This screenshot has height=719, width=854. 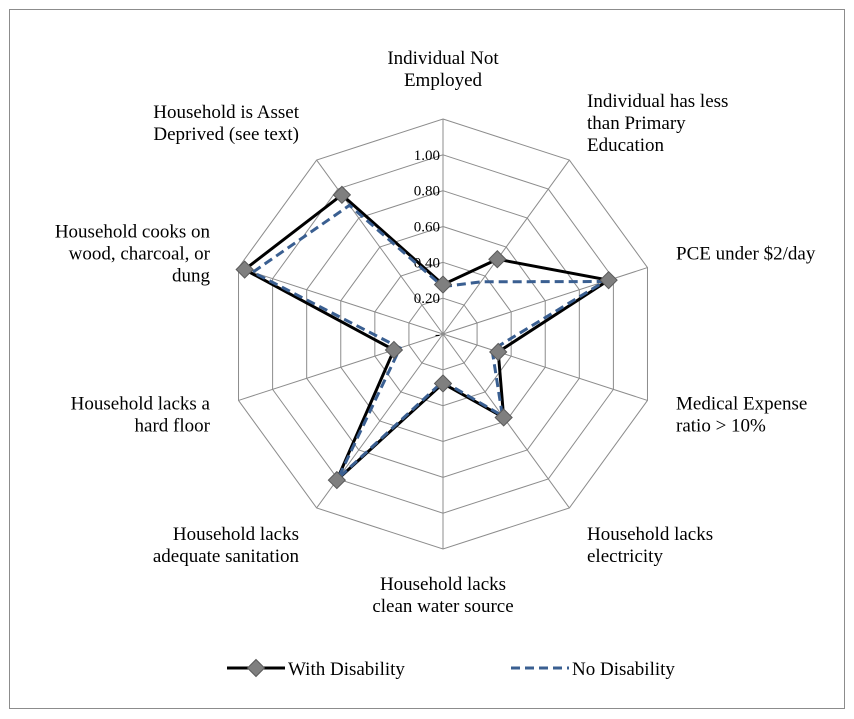 What do you see at coordinates (427, 245) in the screenshot?
I see `radial-tick-labels: -0.200.400.600.801.00` at bounding box center [427, 245].